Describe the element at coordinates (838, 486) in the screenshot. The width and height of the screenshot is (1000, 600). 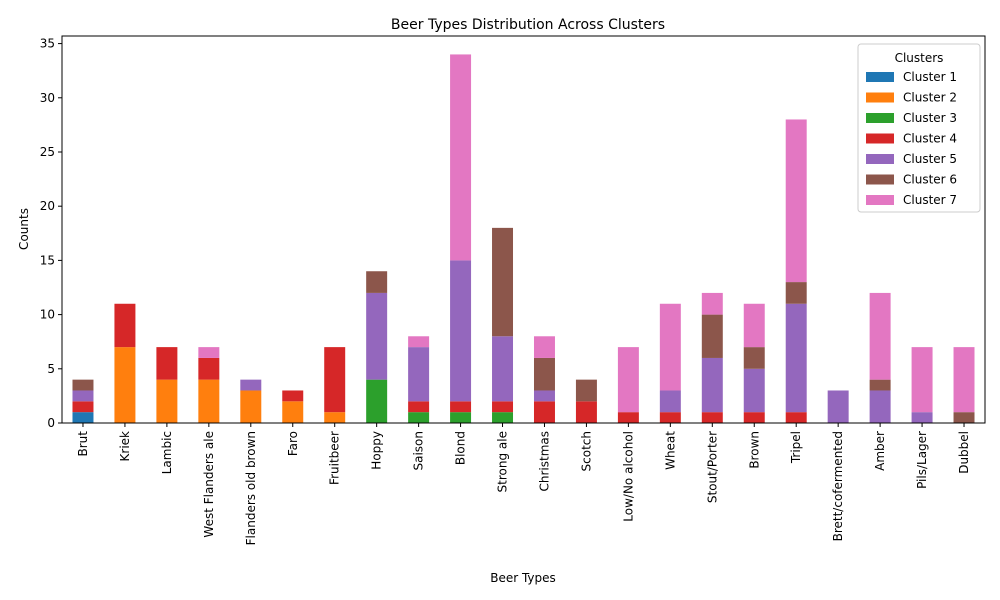
I see `x-tick-label-18: Brett/cofermented` at that location.